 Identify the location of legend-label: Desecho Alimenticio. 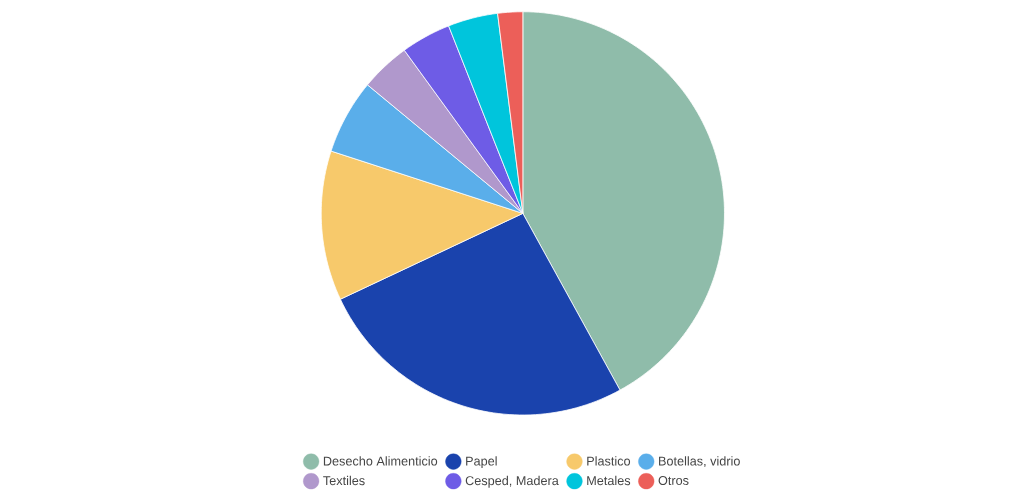
(380, 461).